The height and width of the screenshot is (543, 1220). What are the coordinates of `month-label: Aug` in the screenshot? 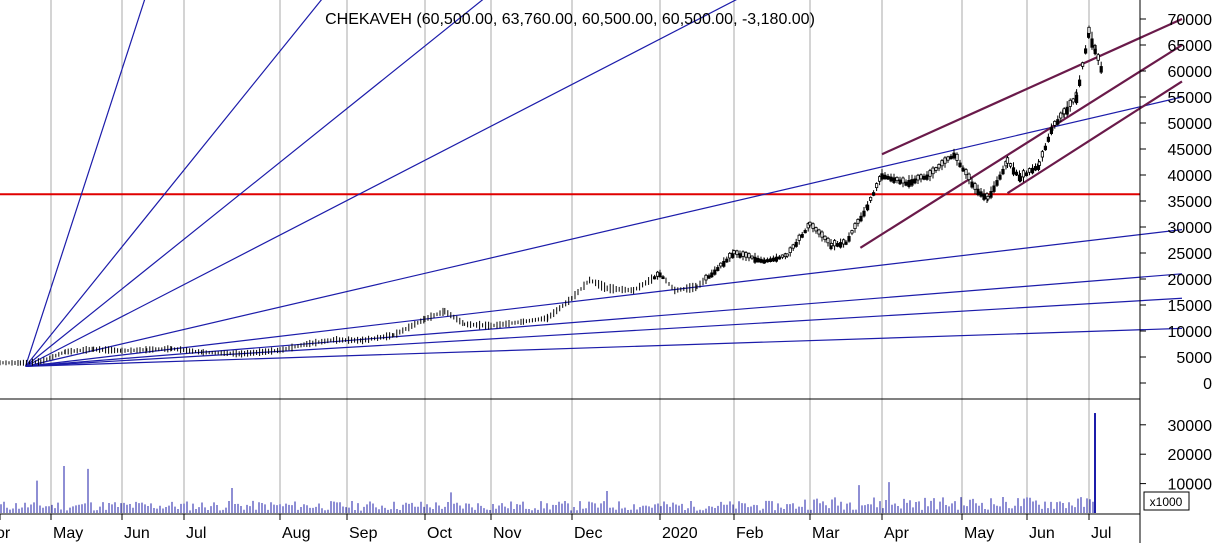 It's located at (296, 533).